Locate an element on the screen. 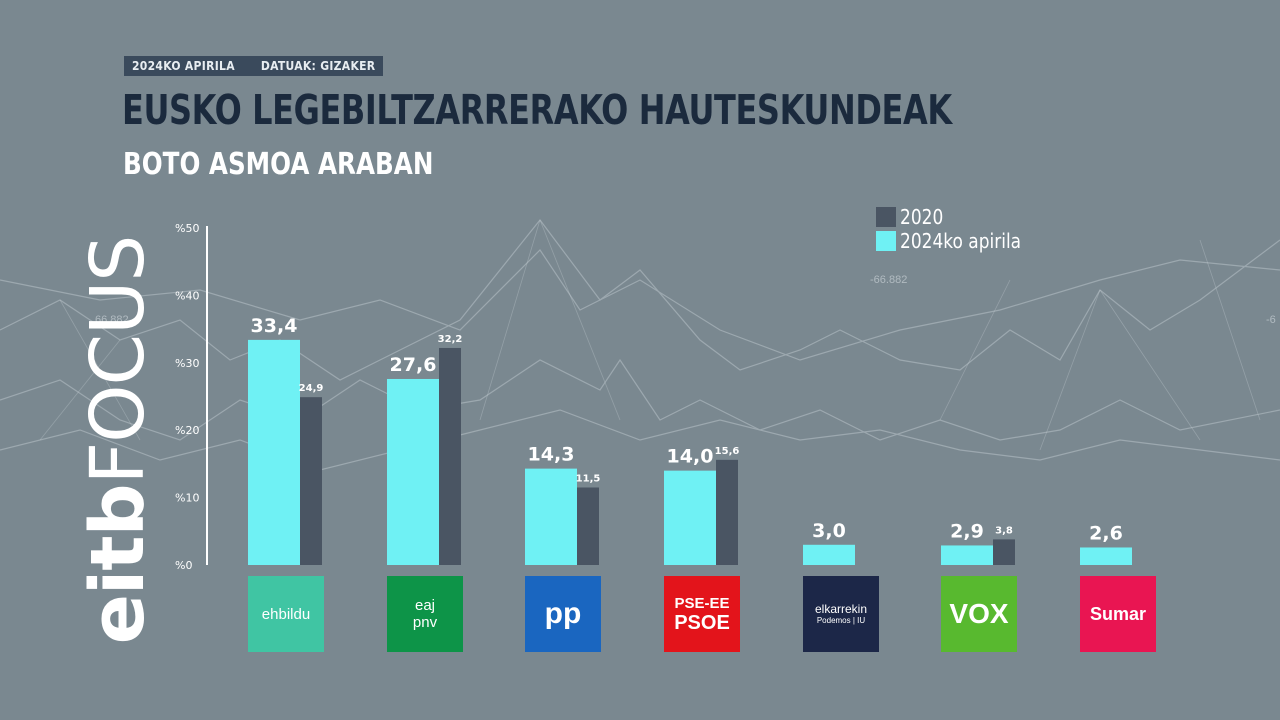 The height and width of the screenshot is (720, 1280). page-subtitle: BOTO ASMOA ARABAN is located at coordinates (278, 164).